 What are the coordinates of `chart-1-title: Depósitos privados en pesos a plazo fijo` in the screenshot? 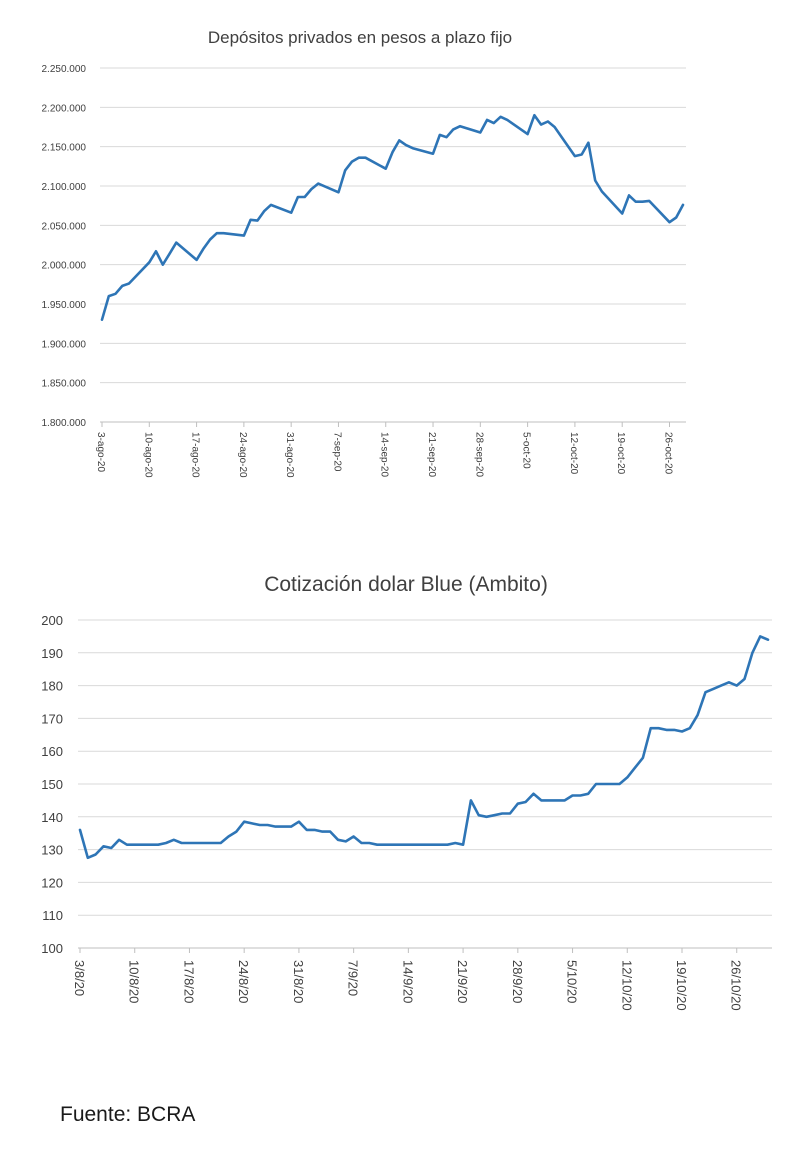 It's located at (360, 37).